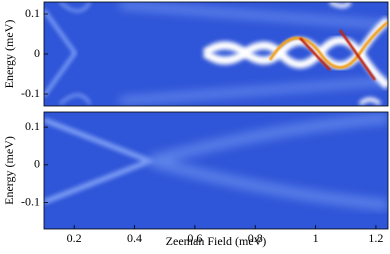 This screenshot has width=390, height=254. What do you see at coordinates (216, 241) in the screenshot?
I see `x-axis-label: Zeeman Field (meV)` at bounding box center [216, 241].